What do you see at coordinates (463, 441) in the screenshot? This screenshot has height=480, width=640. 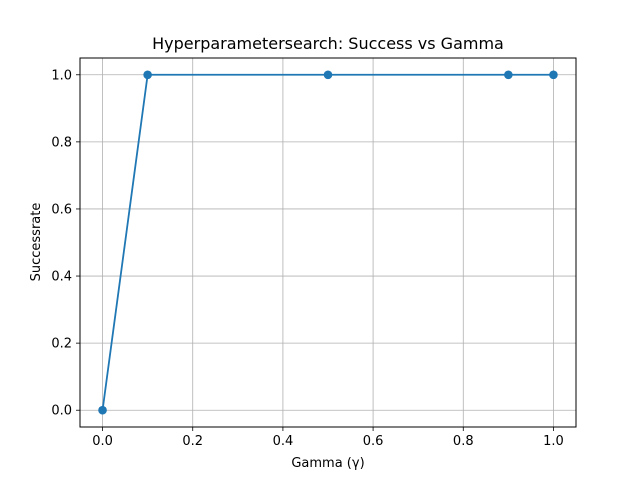 I see `x-tick-label: 0.8` at bounding box center [463, 441].